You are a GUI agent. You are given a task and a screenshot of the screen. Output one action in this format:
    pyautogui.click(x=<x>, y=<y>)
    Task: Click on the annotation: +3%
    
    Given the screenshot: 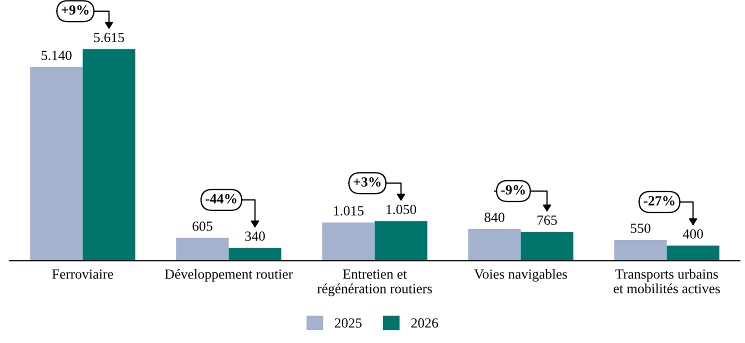 What is the action you would take?
    pyautogui.click(x=367, y=182)
    